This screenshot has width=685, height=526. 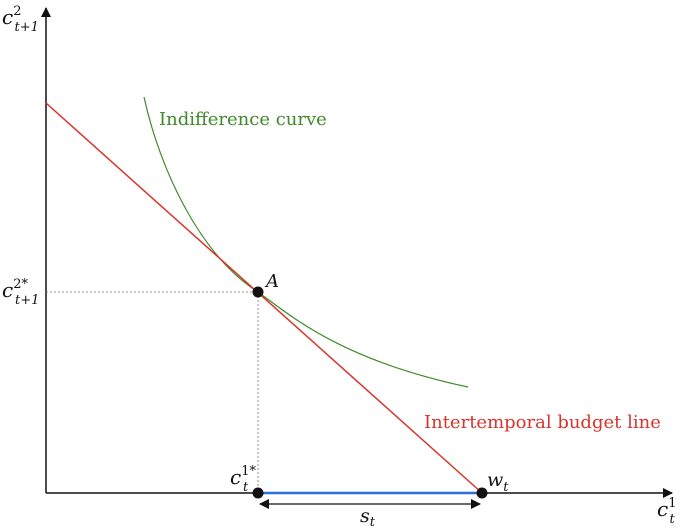 What do you see at coordinates (498, 482) in the screenshot?
I see `point-w-label: wt` at bounding box center [498, 482].